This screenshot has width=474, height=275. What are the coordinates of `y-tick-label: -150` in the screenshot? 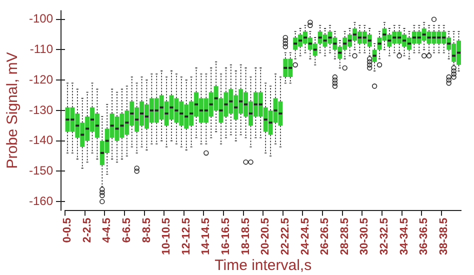 It's located at (41, 171).